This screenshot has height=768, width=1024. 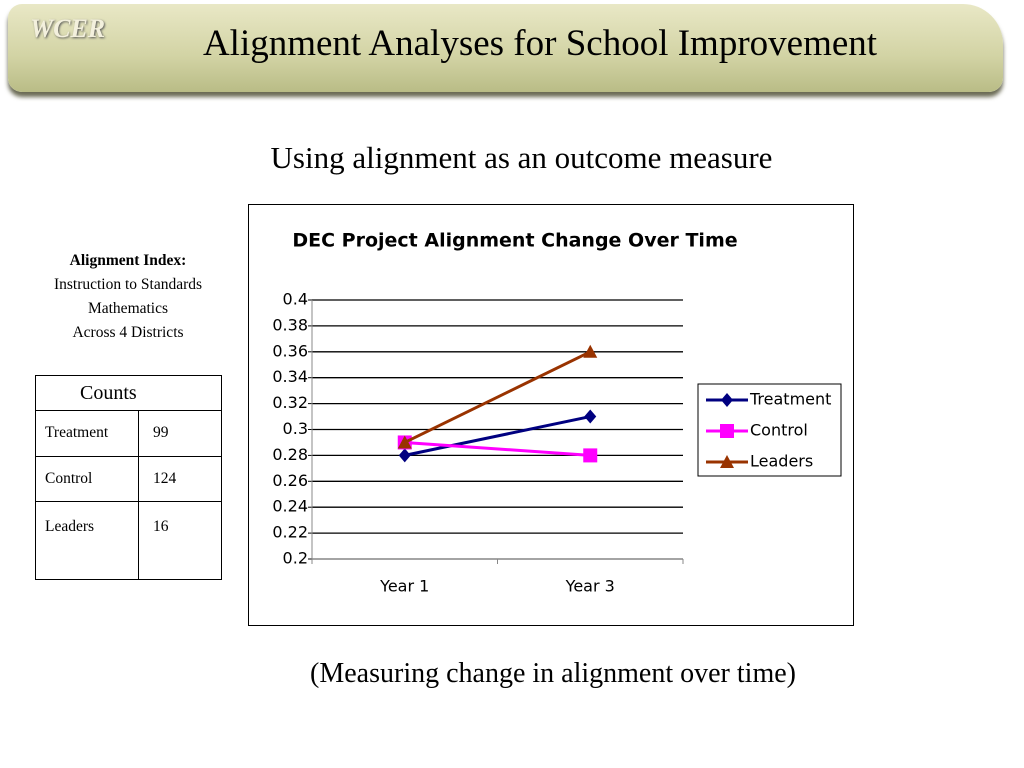 What do you see at coordinates (128, 332) in the screenshot?
I see `info-line: Across 4 Districts` at bounding box center [128, 332].